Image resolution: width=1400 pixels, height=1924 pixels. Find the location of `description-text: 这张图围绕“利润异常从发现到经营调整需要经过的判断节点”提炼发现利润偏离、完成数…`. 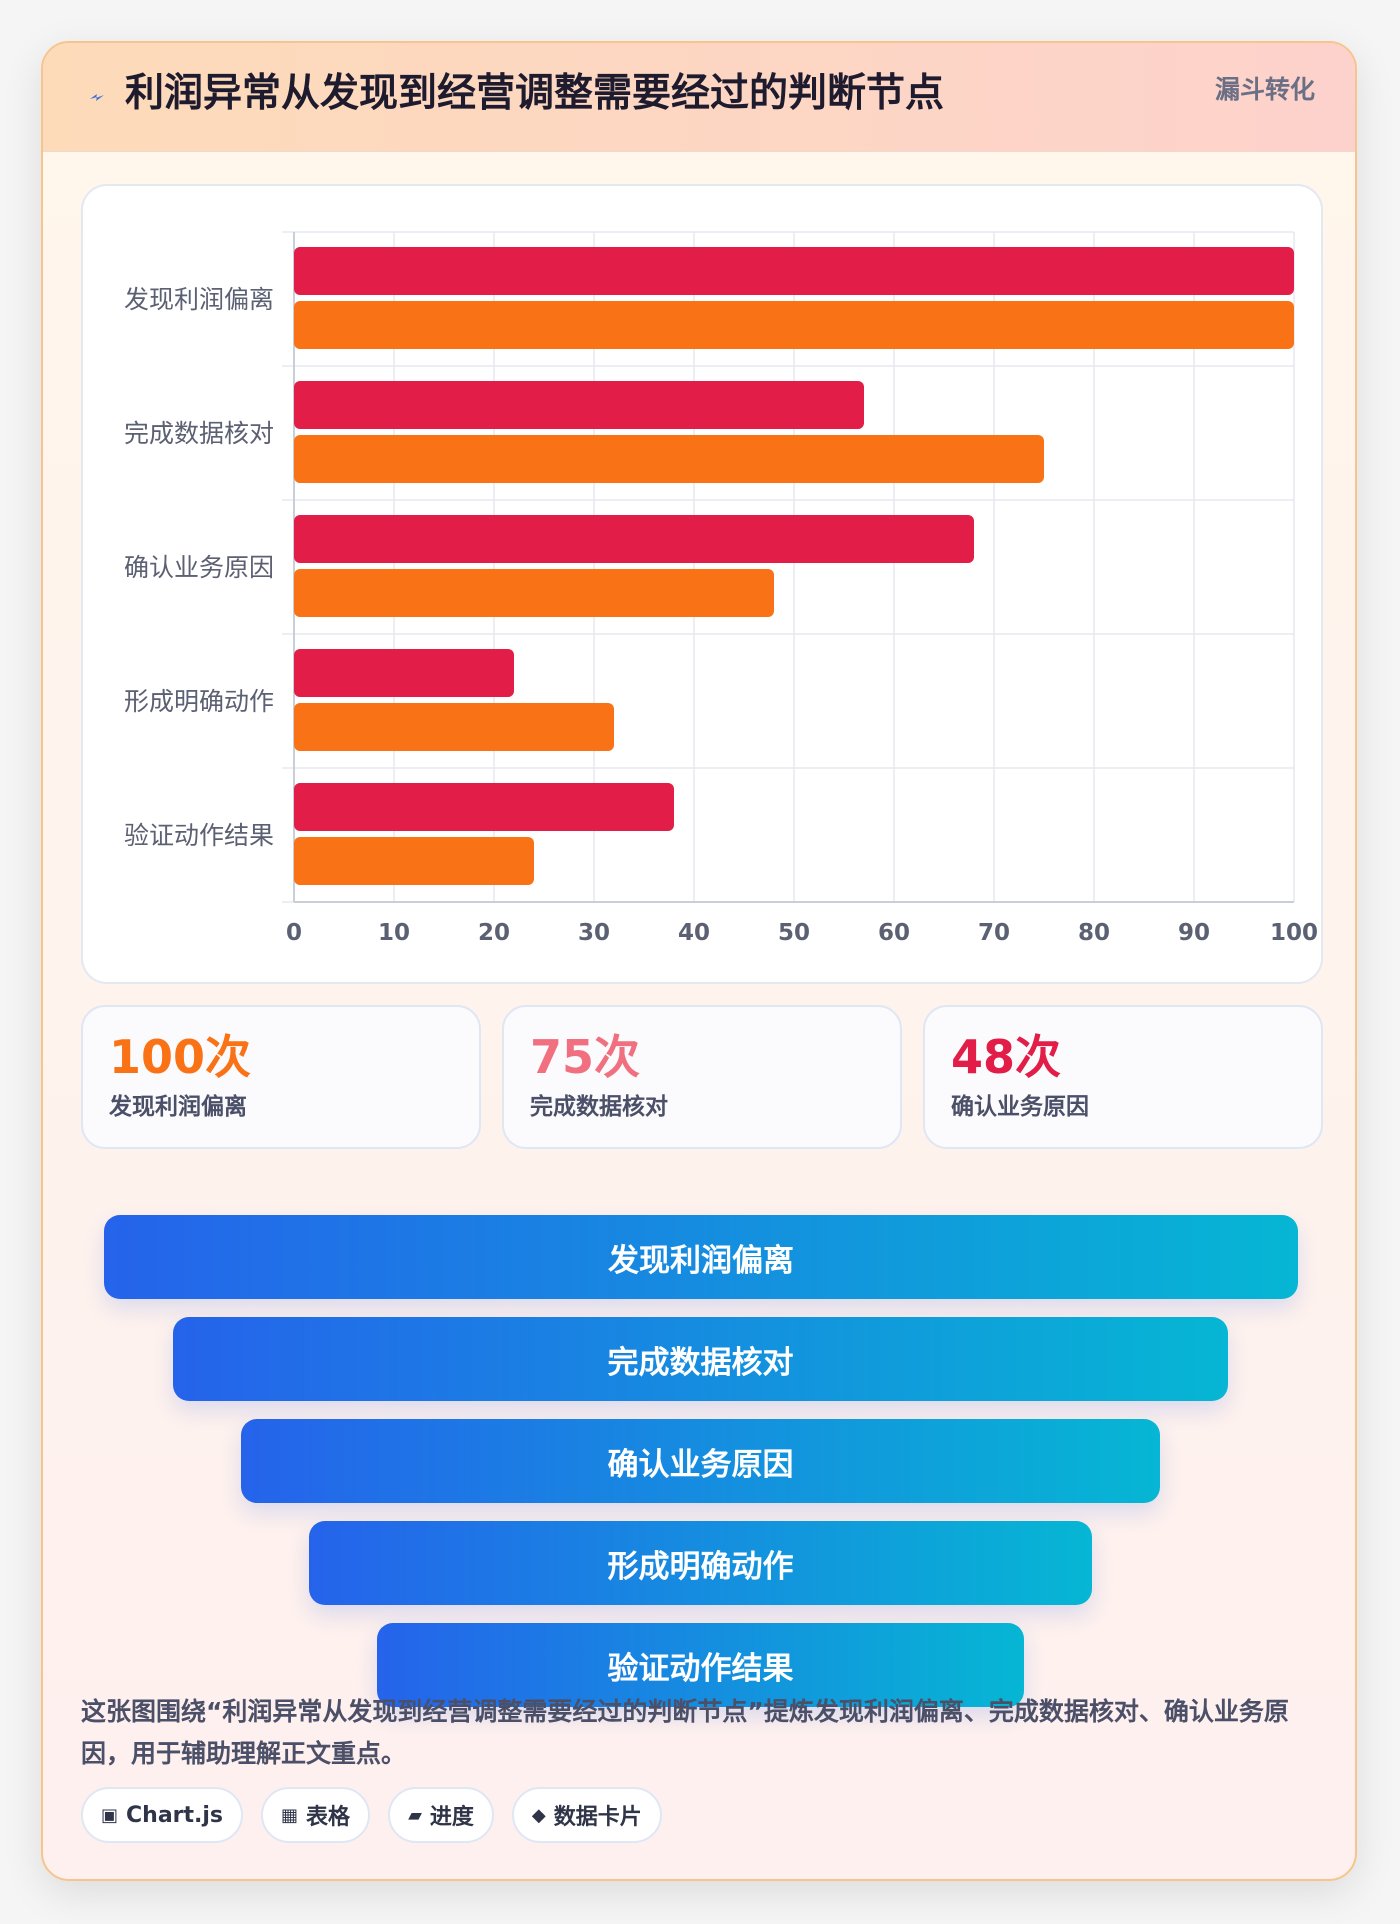

description-text: 这张图围绕“利润异常从发现到经营调整需要经过的判断节点”提炼发现利润偏离、完成数… is located at coordinates (685, 1732).